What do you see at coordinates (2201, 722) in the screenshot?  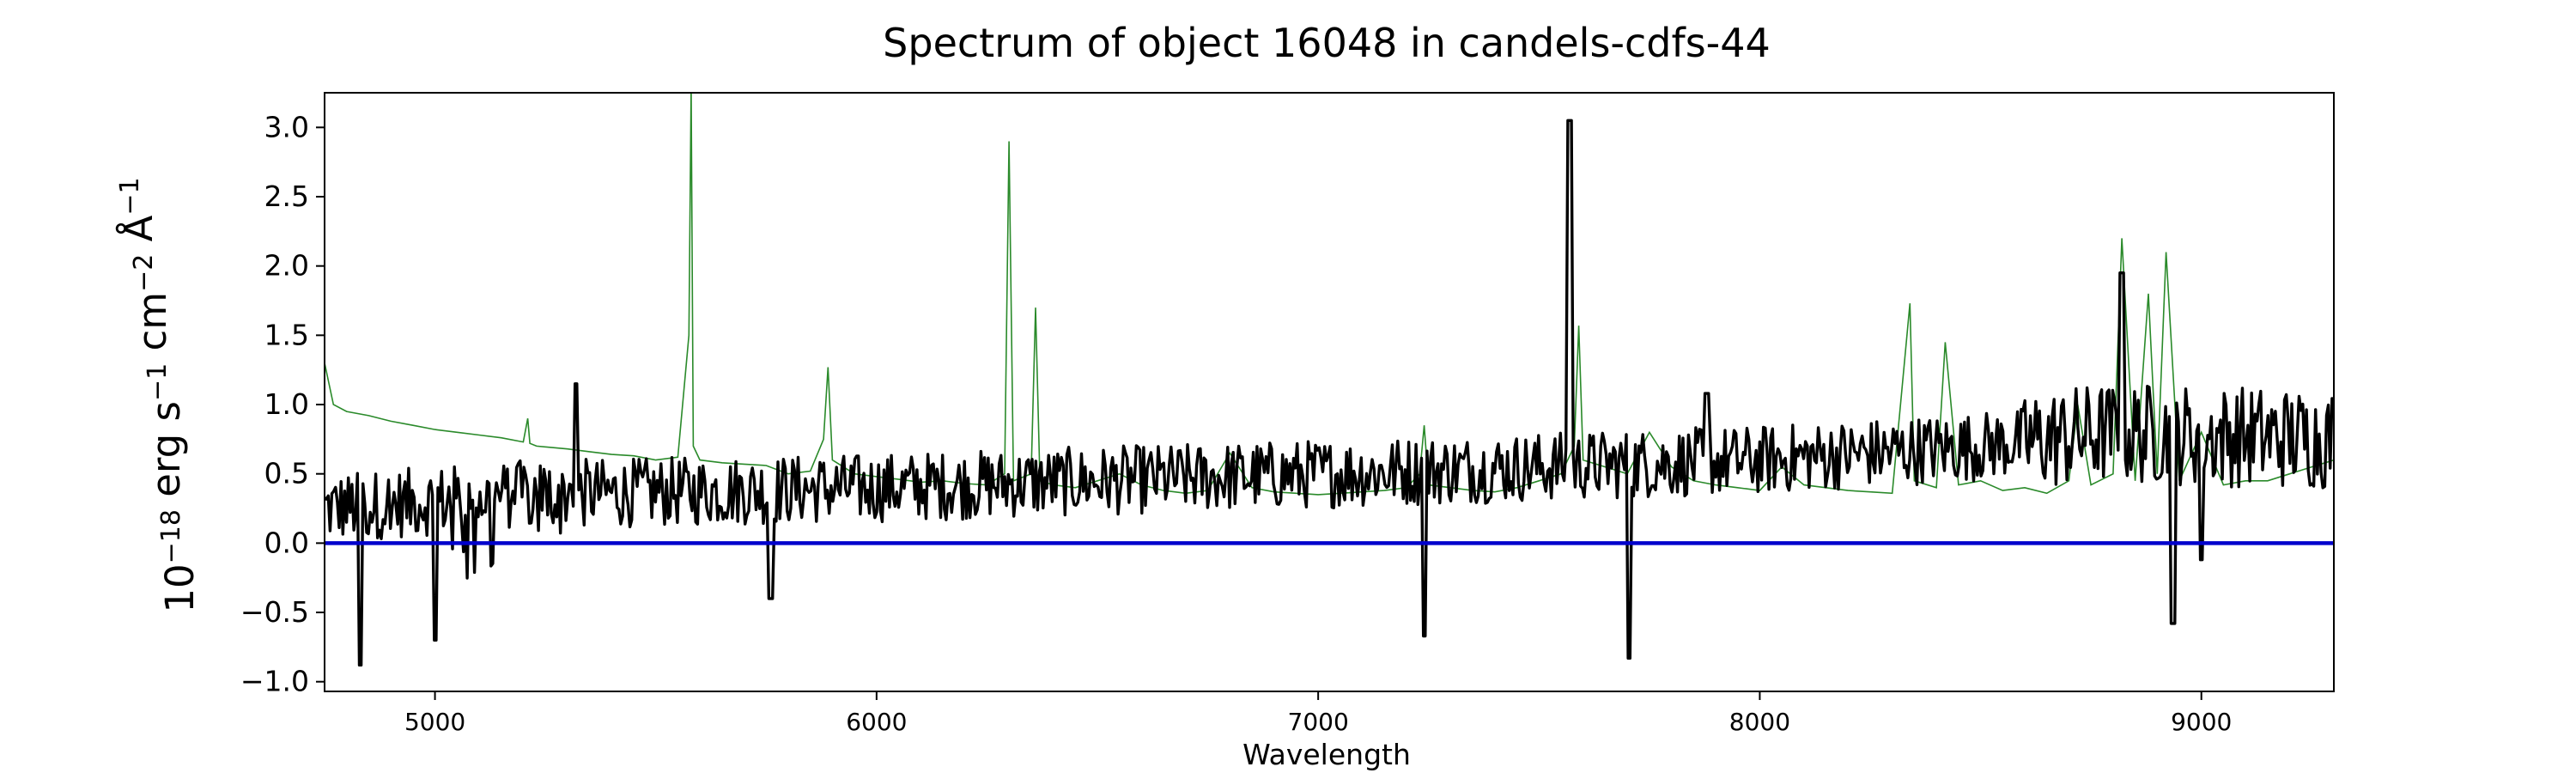 I see `x-tick-label: 9000` at bounding box center [2201, 722].